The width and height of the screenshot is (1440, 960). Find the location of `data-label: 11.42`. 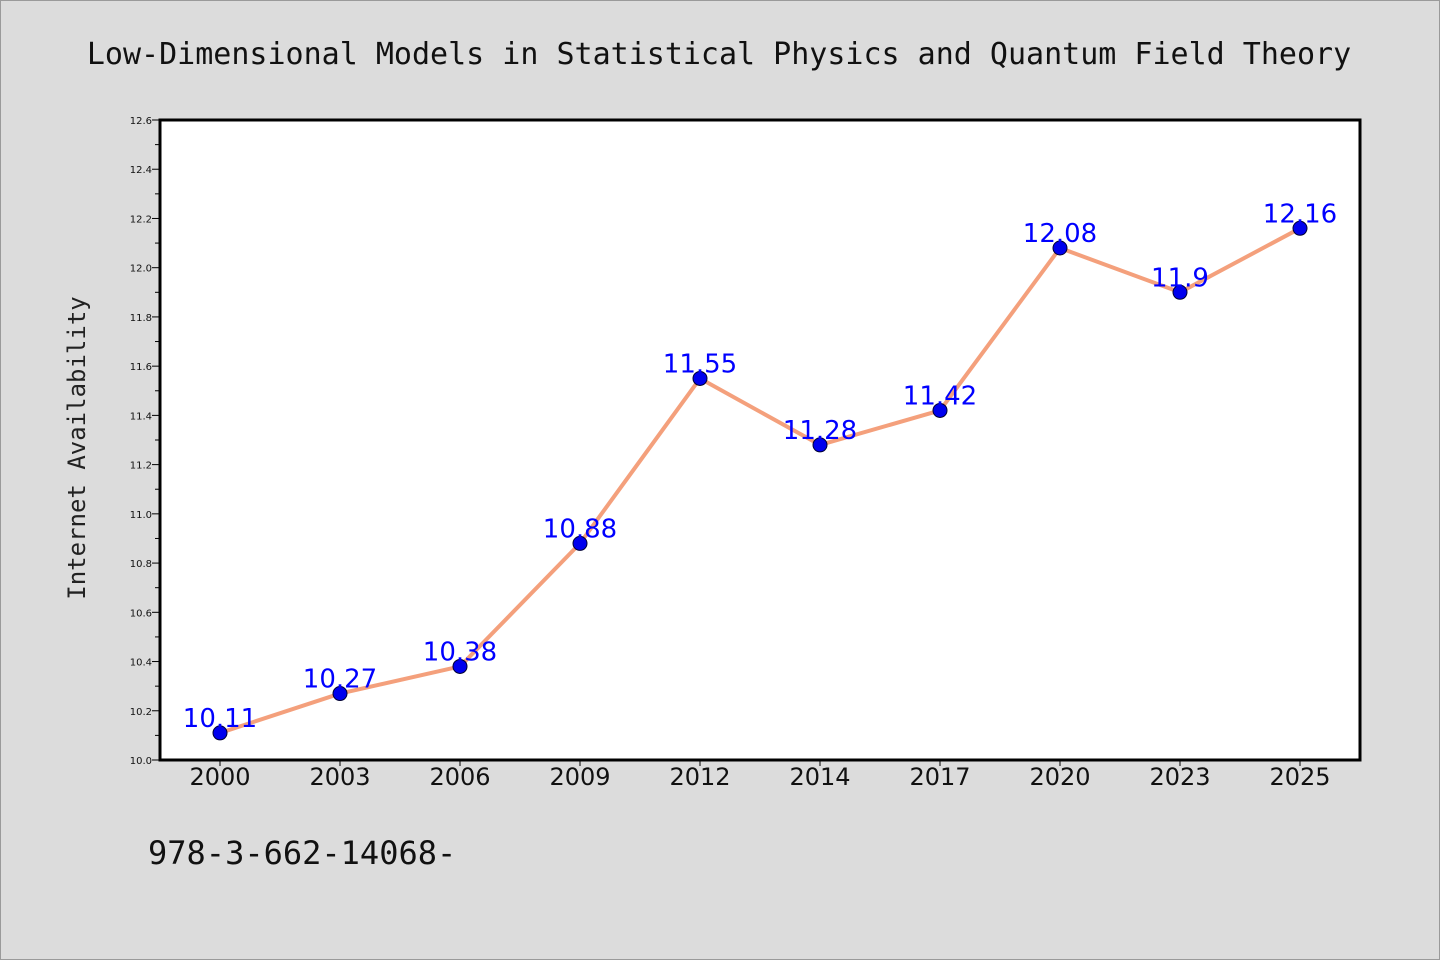

data-label: 11.42 is located at coordinates (940, 396).